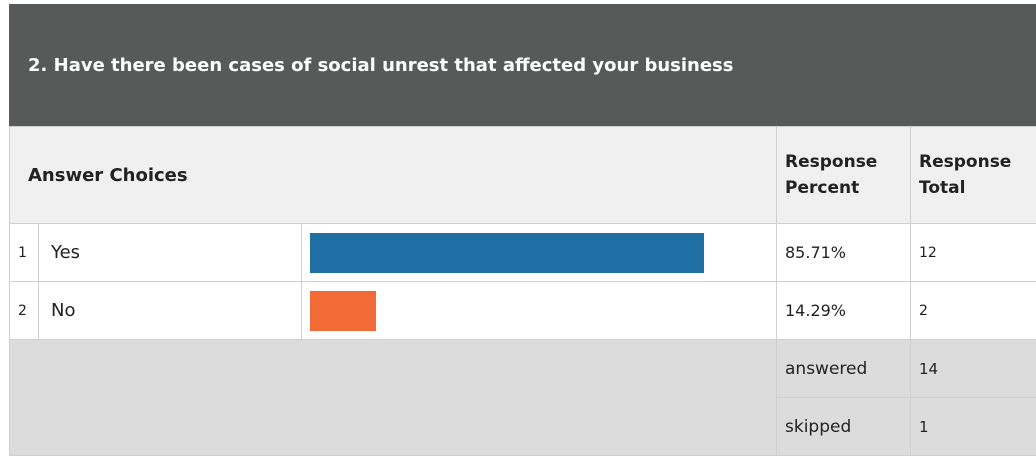 The height and width of the screenshot is (457, 1036). I want to click on answer-label: Yes, so click(170, 252).